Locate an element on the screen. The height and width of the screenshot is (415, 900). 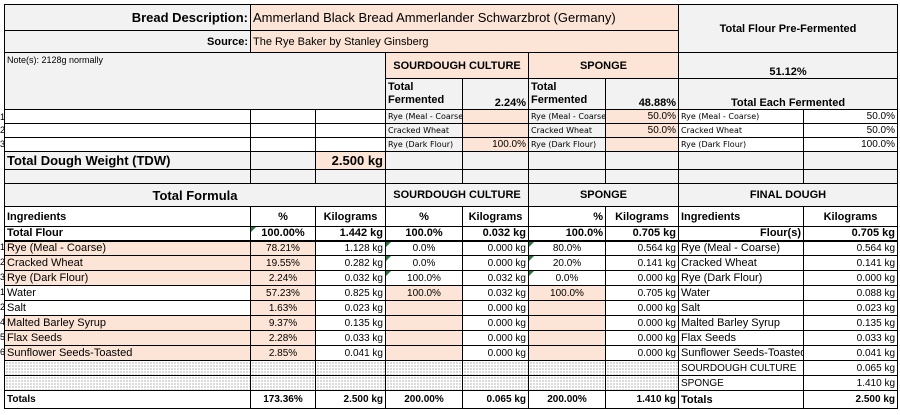
sp-pct-input: 20.0% is located at coordinates (567, 263).